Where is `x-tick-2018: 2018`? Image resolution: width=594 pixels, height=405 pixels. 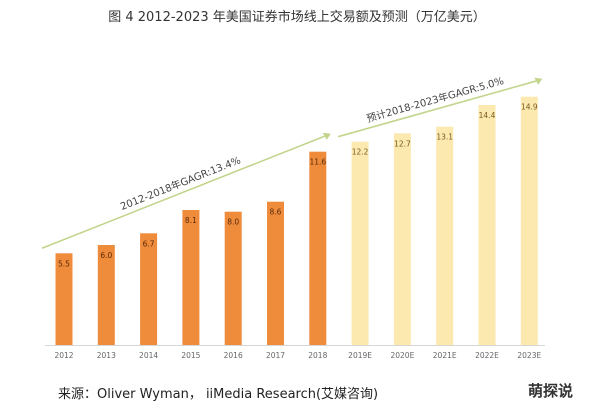
x-tick-2018: 2018 is located at coordinates (317, 355).